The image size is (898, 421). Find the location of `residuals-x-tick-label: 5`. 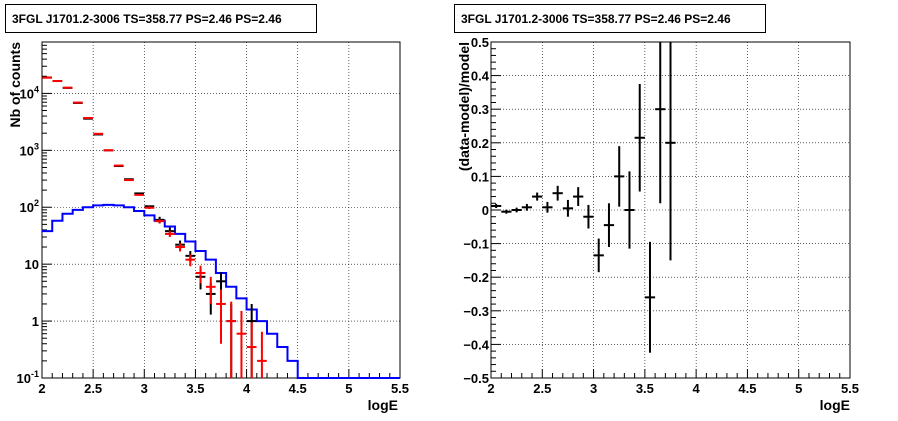

residuals-x-tick-label: 5 is located at coordinates (798, 388).